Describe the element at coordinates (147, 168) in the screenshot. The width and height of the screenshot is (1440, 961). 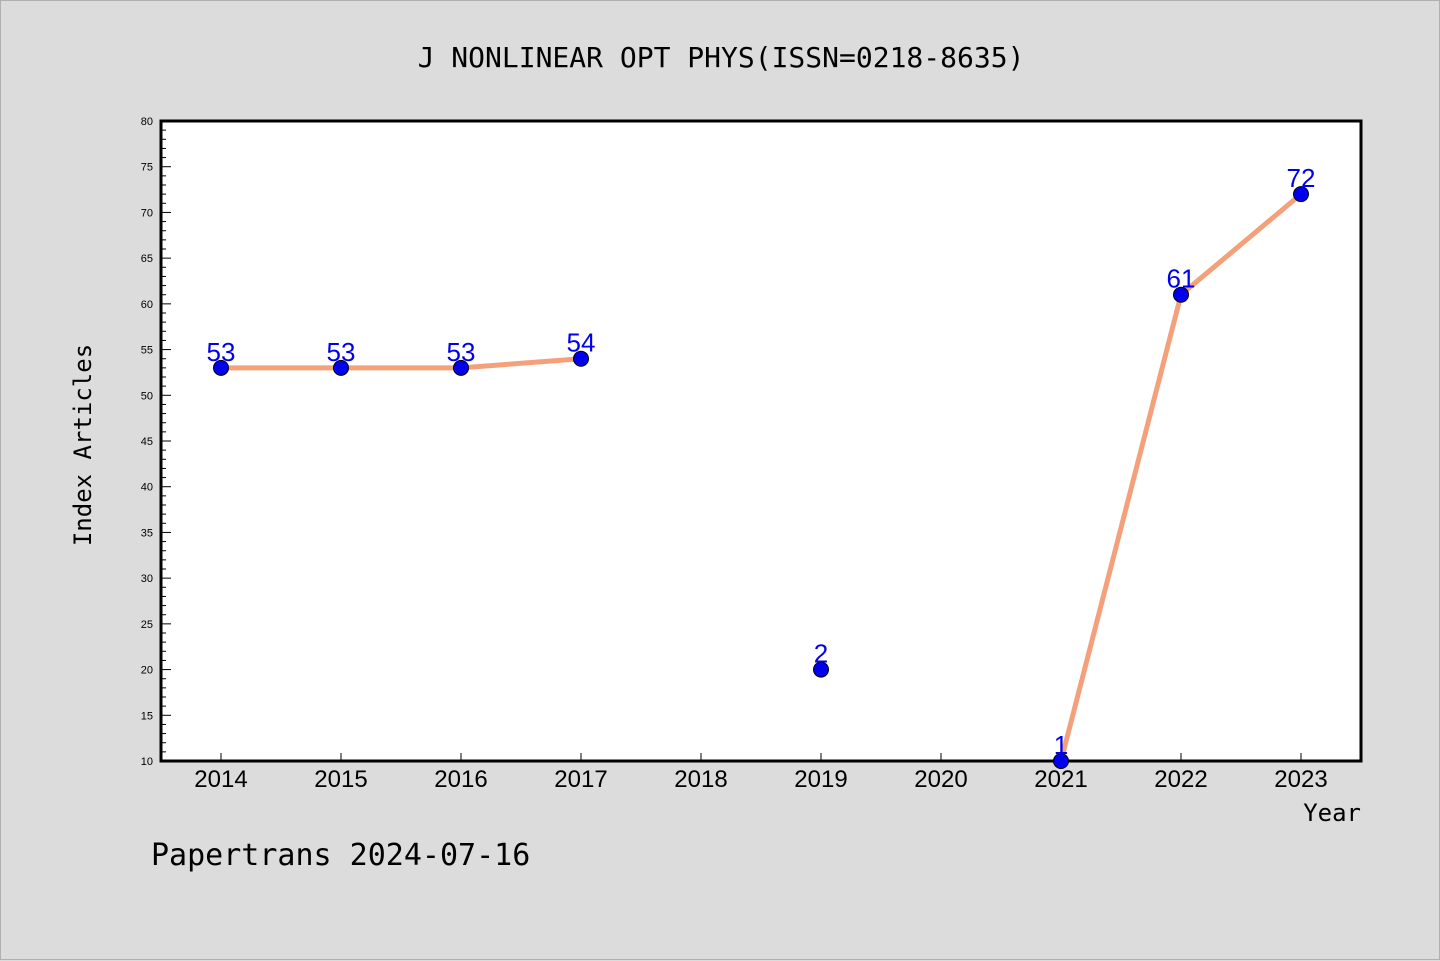
I see `y-tick-label: 75` at that location.